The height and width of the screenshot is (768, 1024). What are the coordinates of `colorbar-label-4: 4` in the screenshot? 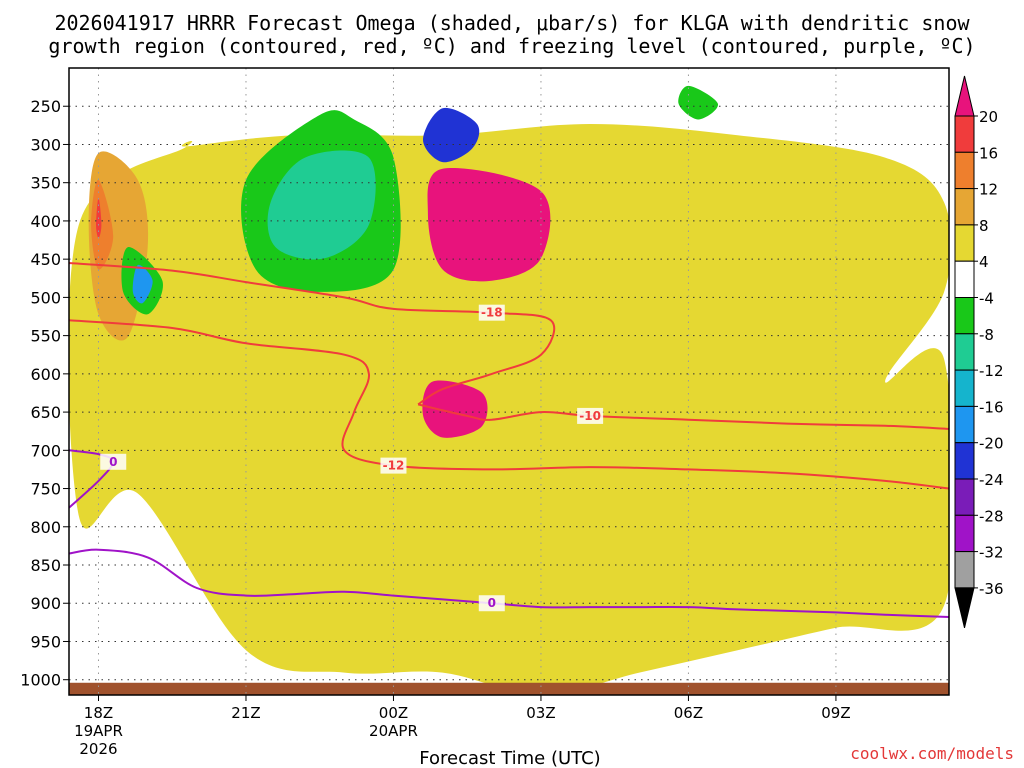 It's located at (984, 262).